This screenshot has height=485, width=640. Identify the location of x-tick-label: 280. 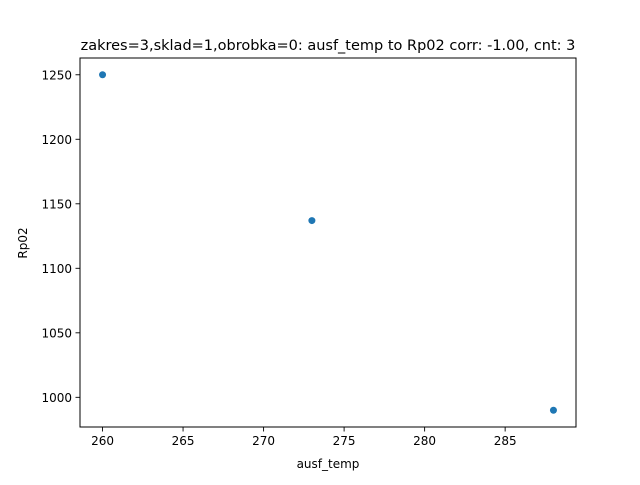
(424, 441).